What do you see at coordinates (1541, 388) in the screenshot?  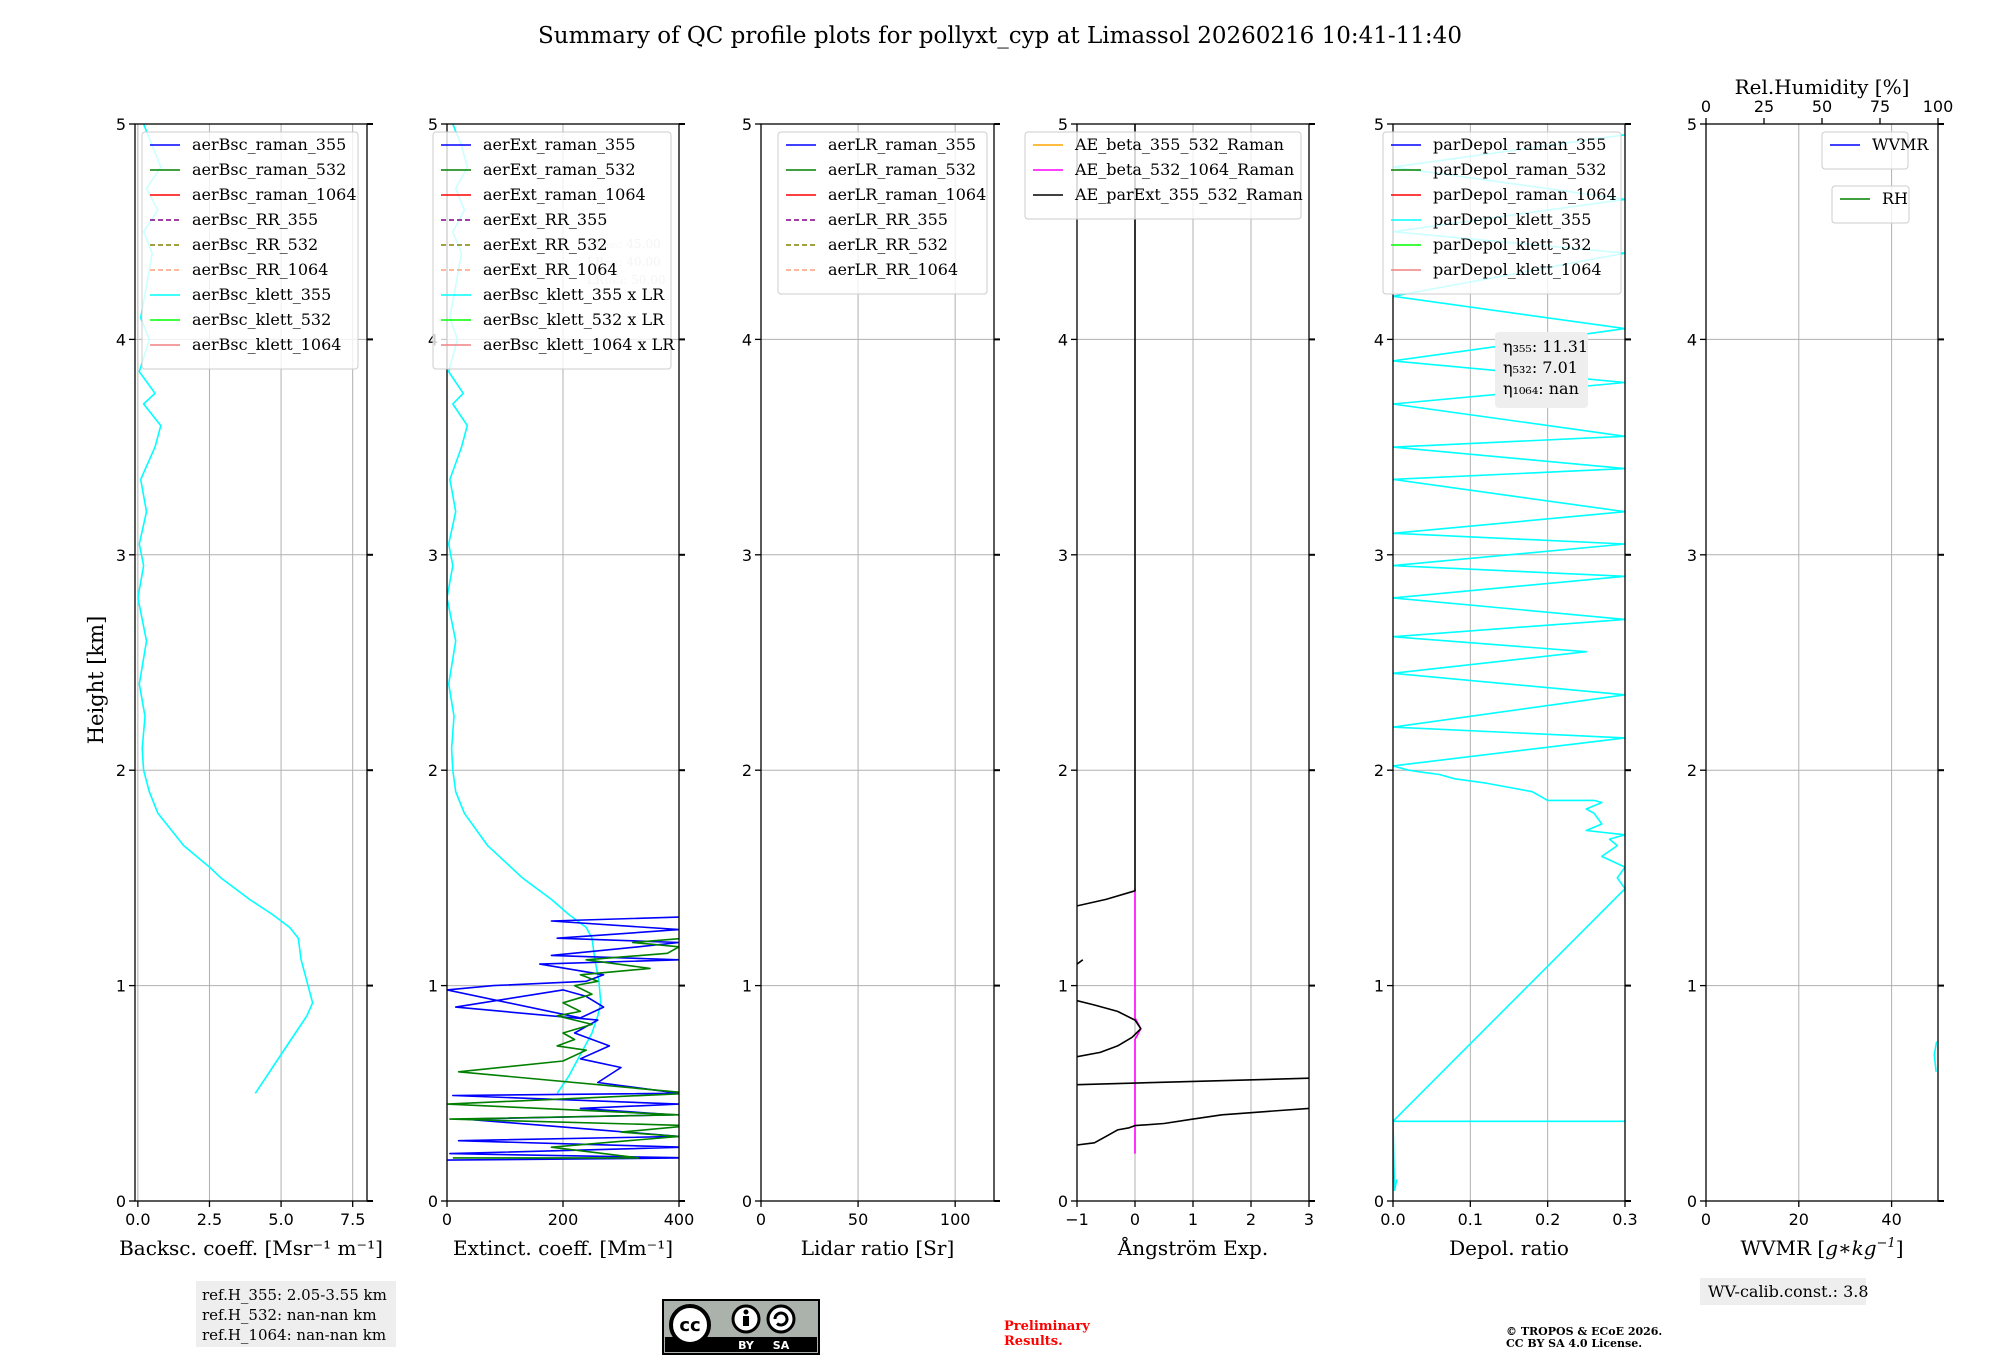 I see `depol-annotation-2: η₁₀₆₄: nan` at bounding box center [1541, 388].